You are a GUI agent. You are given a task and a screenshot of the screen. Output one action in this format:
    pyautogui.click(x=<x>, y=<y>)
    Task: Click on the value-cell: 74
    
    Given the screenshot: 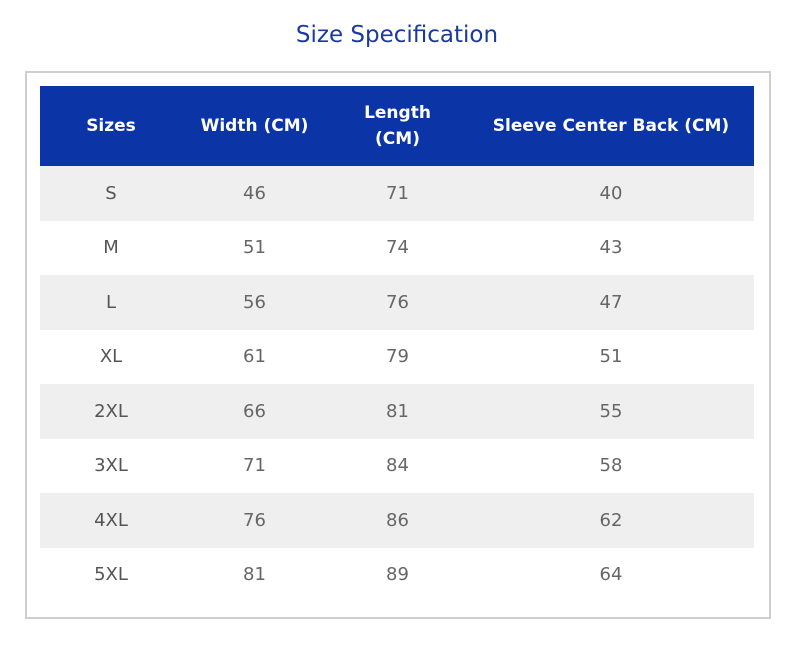 What is the action you would take?
    pyautogui.click(x=397, y=248)
    